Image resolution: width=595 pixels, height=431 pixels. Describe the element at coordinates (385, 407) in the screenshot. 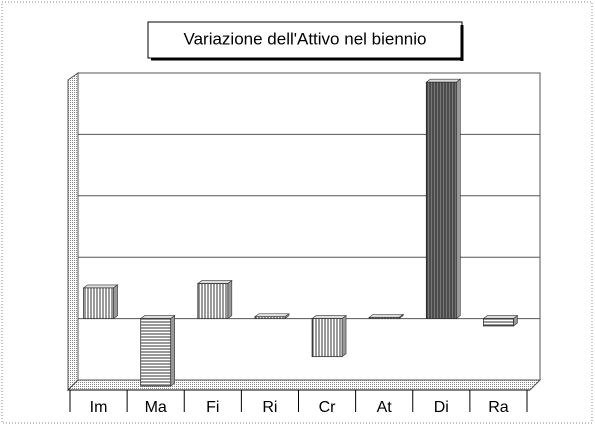

I see `x-tick-label: At` at that location.